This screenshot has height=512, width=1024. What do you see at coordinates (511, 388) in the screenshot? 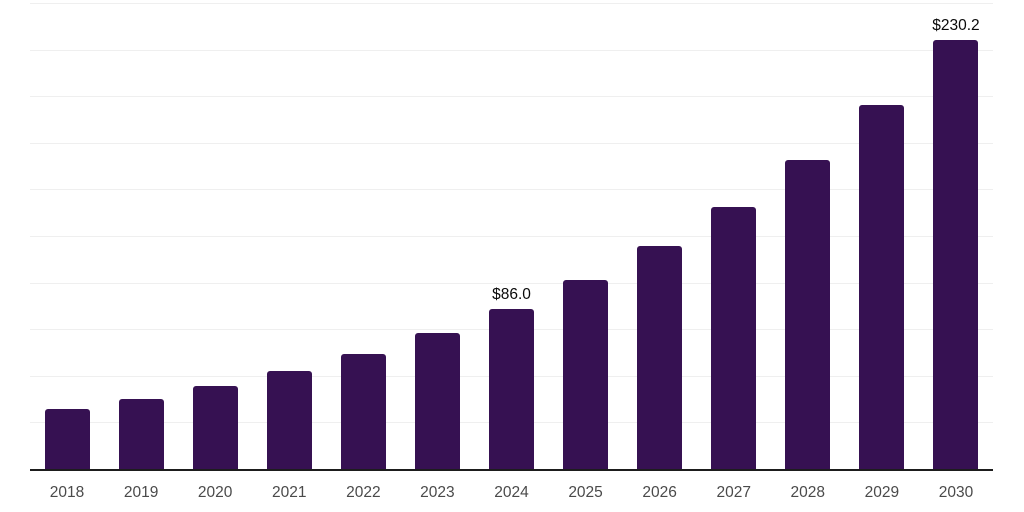
I see `bar-2024` at bounding box center [511, 388].